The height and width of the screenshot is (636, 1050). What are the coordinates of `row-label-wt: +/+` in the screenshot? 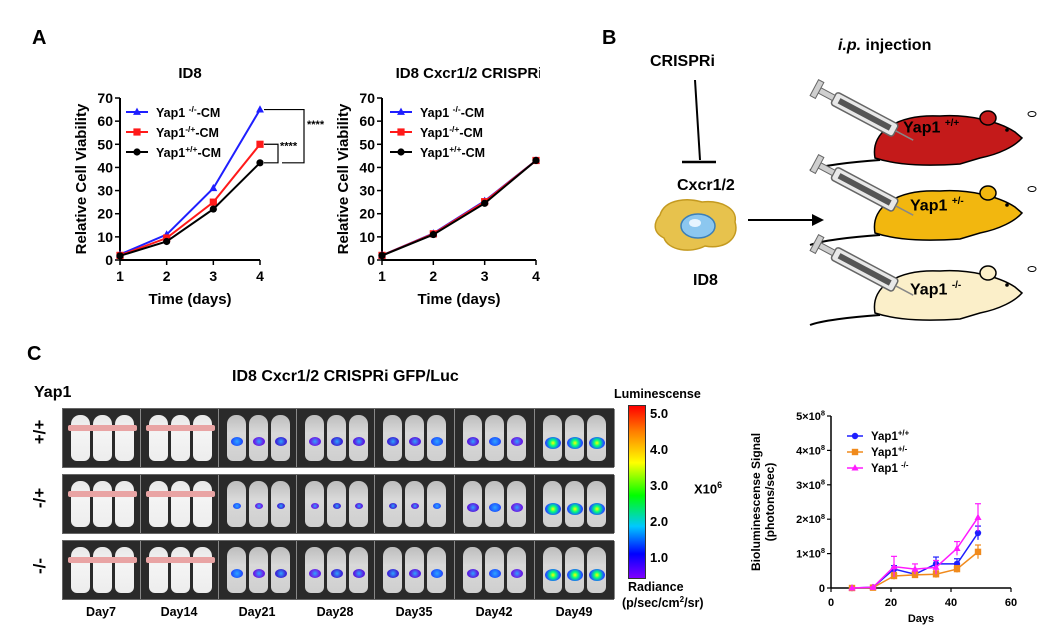 It's located at (39, 432).